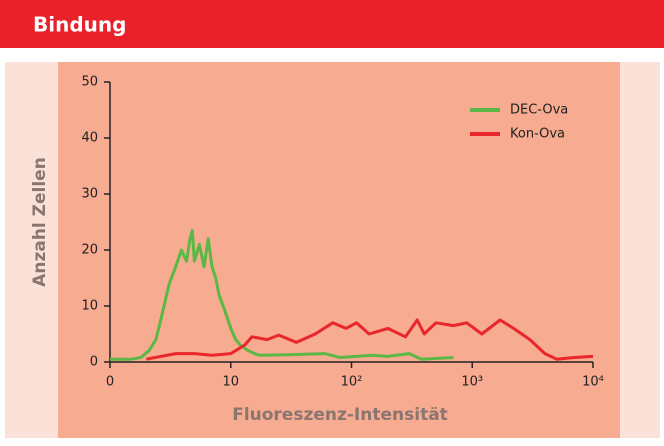  Describe the element at coordinates (89, 82) in the screenshot. I see `y-tick-label: 50` at that location.